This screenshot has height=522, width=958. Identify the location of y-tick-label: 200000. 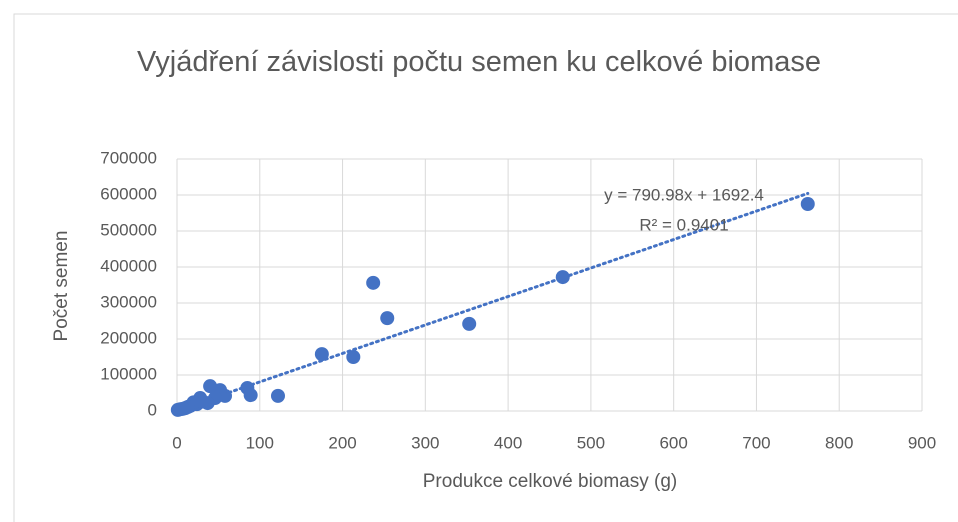
(128, 337).